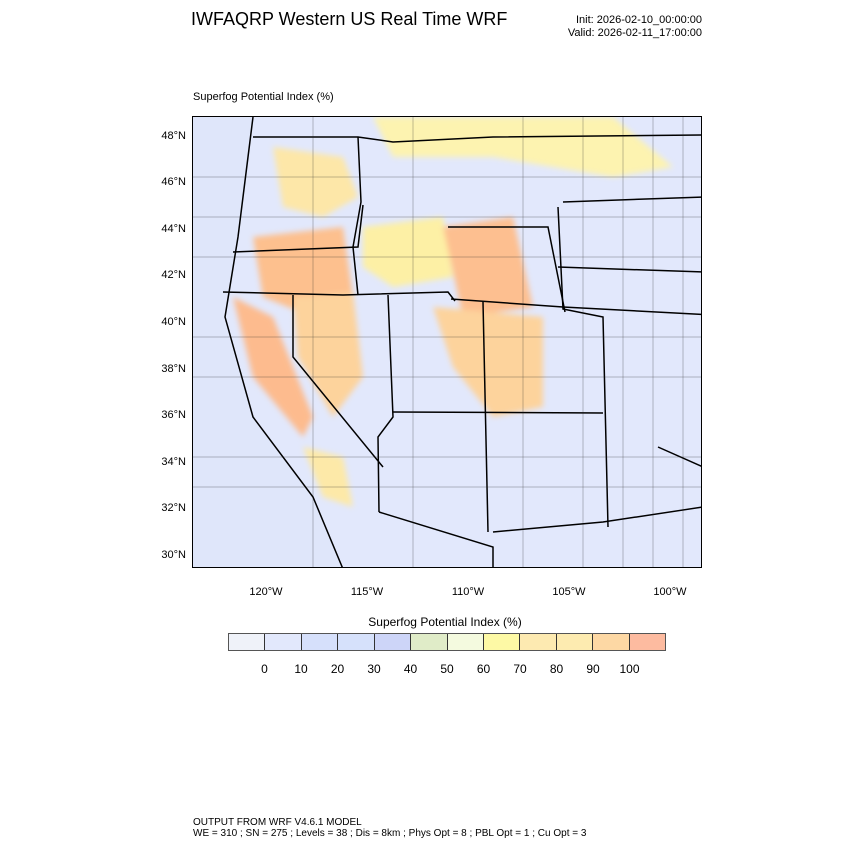  Describe the element at coordinates (488, 267) in the screenshot. I see `fog-region-wyoming` at that location.